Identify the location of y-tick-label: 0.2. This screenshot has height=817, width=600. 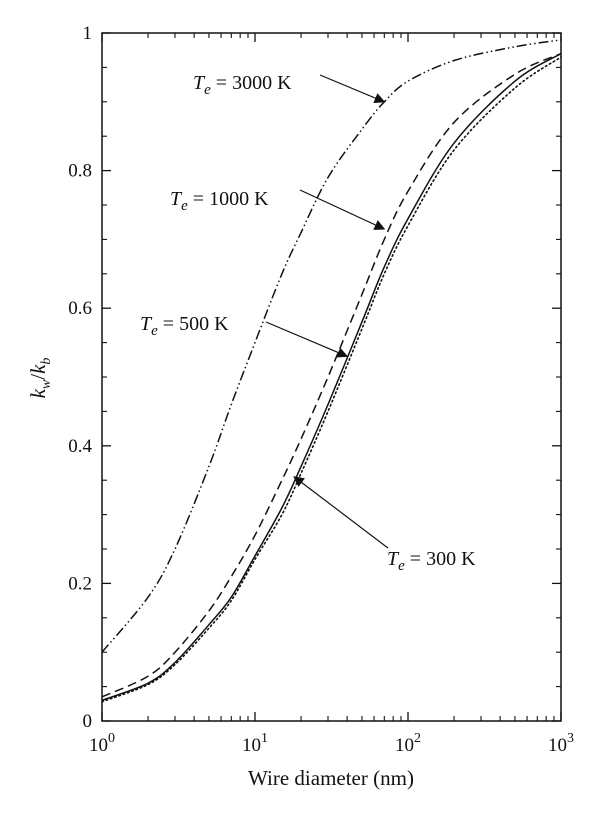
(80, 583).